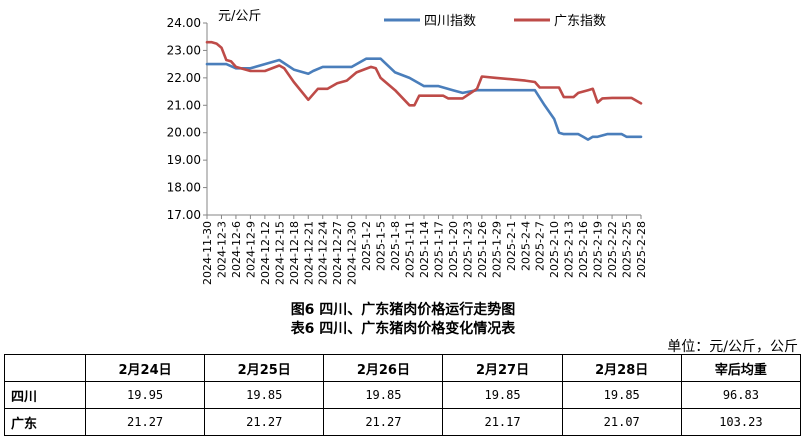  I want to click on y-tick-label: 17.00, so click(184, 215).